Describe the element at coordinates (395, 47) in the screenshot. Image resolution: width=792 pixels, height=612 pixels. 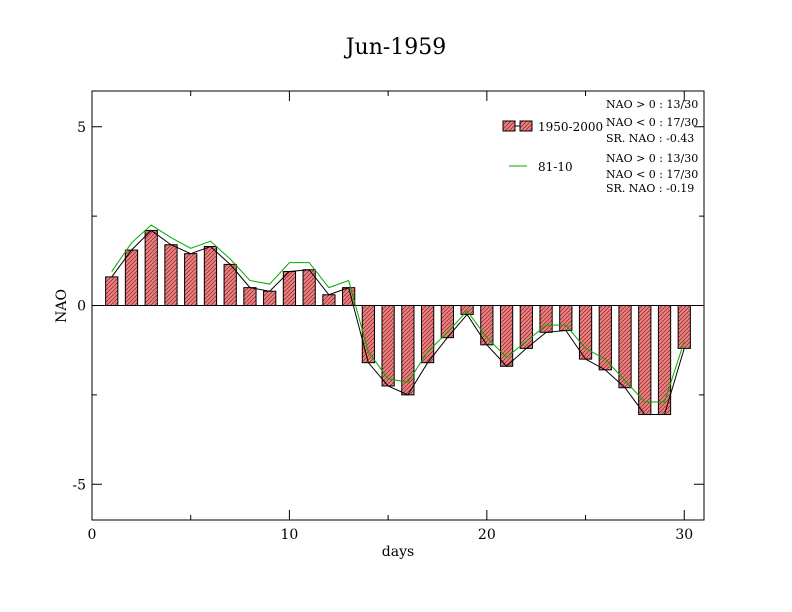
I see `chart-title: Jun-1959` at that location.